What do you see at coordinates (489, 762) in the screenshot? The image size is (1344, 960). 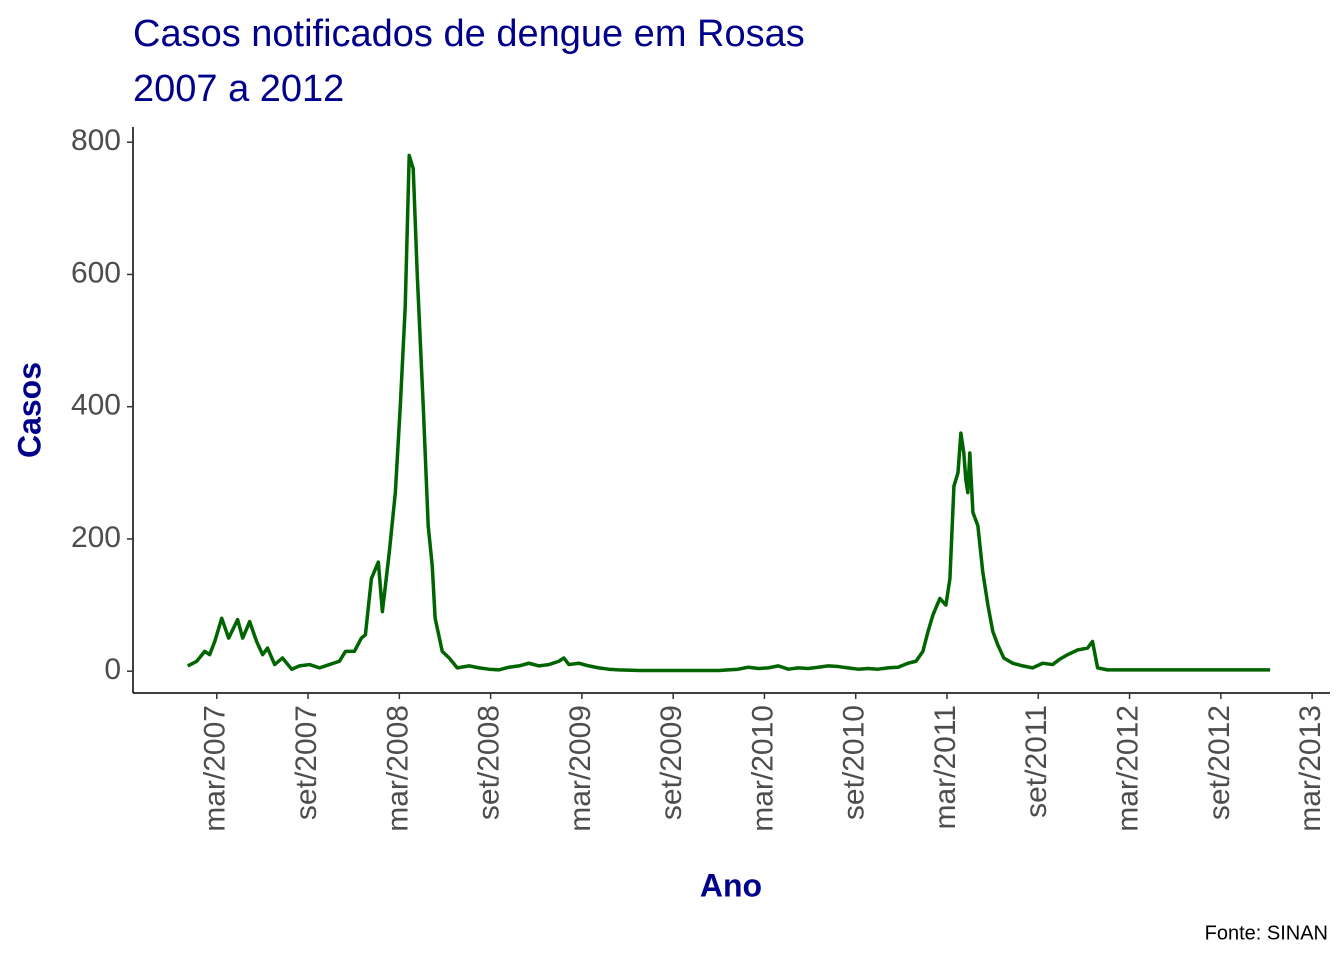 I see `x-tick-label: set/2008` at bounding box center [489, 762].